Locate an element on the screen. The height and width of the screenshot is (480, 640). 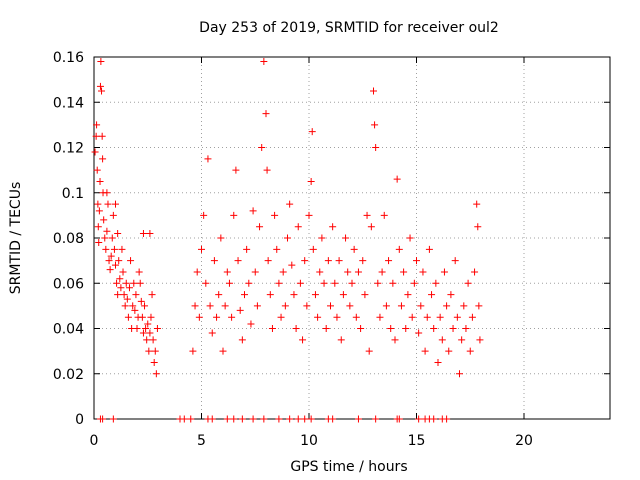
x-tick-label: 5 is located at coordinates (201, 441).